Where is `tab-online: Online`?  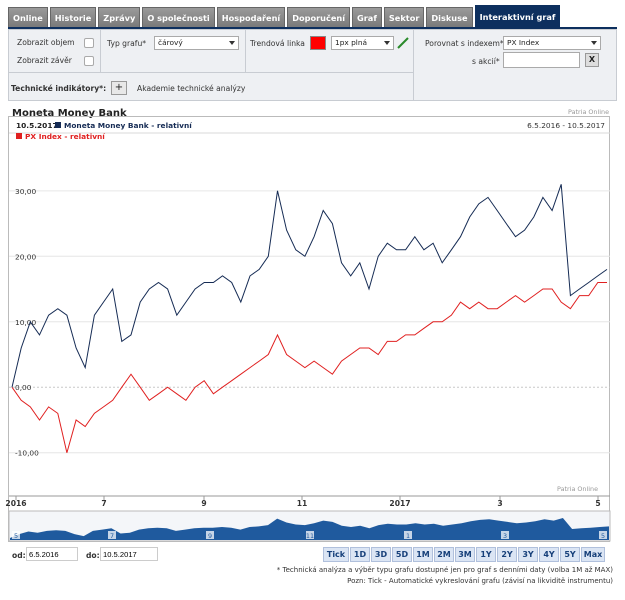 tab-online: Online is located at coordinates (28, 17).